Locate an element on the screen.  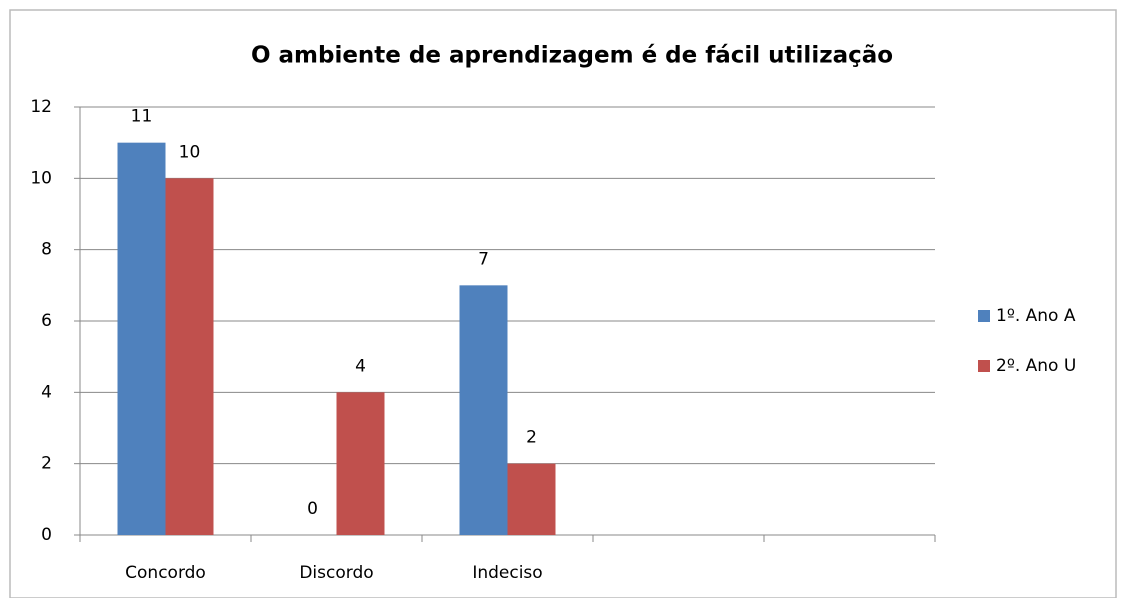
data-label: 0 is located at coordinates (312, 509).